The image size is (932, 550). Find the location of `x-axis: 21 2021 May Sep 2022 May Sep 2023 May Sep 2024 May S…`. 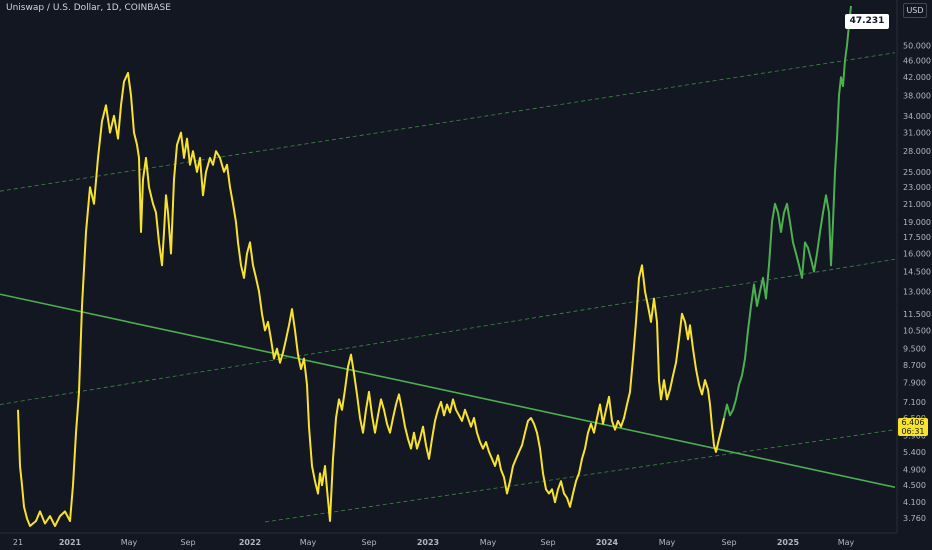

x-axis: 21 2021 May Sep 2022 May Sep 2023 May Sep 2024 May S… is located at coordinates (434, 542).